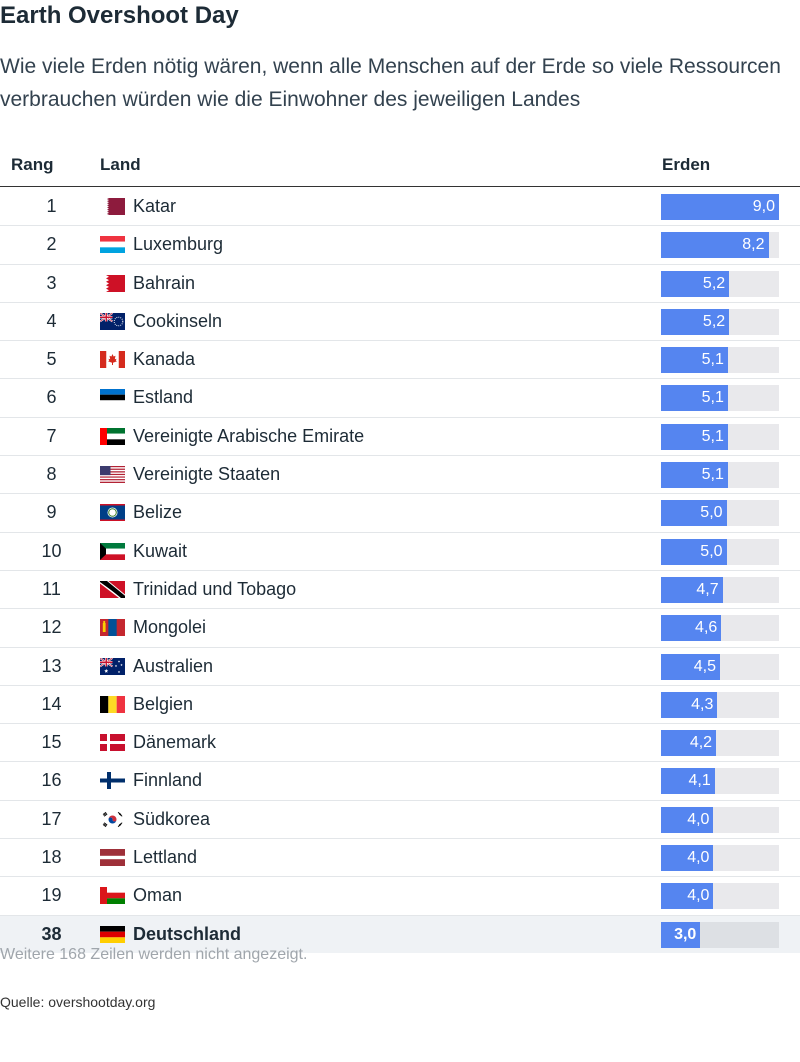 The height and width of the screenshot is (1062, 800). Describe the element at coordinates (400, 475) in the screenshot. I see `table-row: 8 Vereinigte Staaten 5,1` at that location.